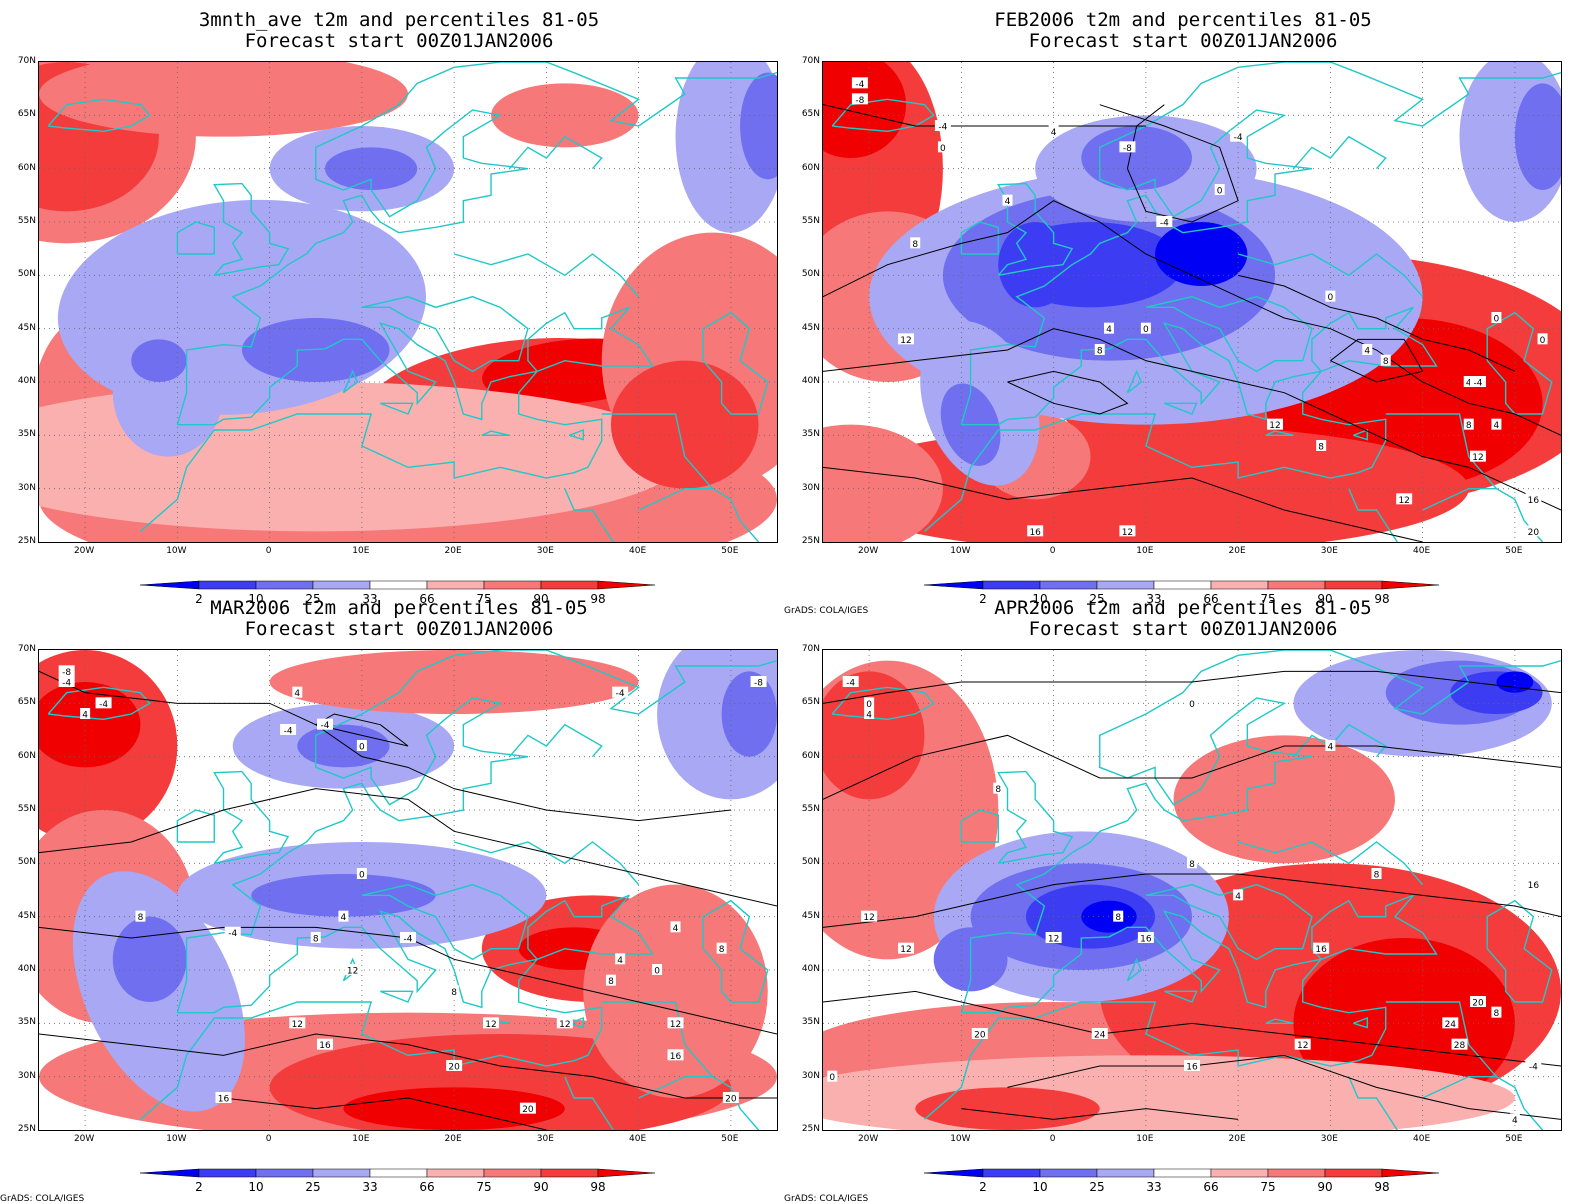  Describe the element at coordinates (1324, 1187) in the screenshot. I see `legend-tick-label: 90` at that location.